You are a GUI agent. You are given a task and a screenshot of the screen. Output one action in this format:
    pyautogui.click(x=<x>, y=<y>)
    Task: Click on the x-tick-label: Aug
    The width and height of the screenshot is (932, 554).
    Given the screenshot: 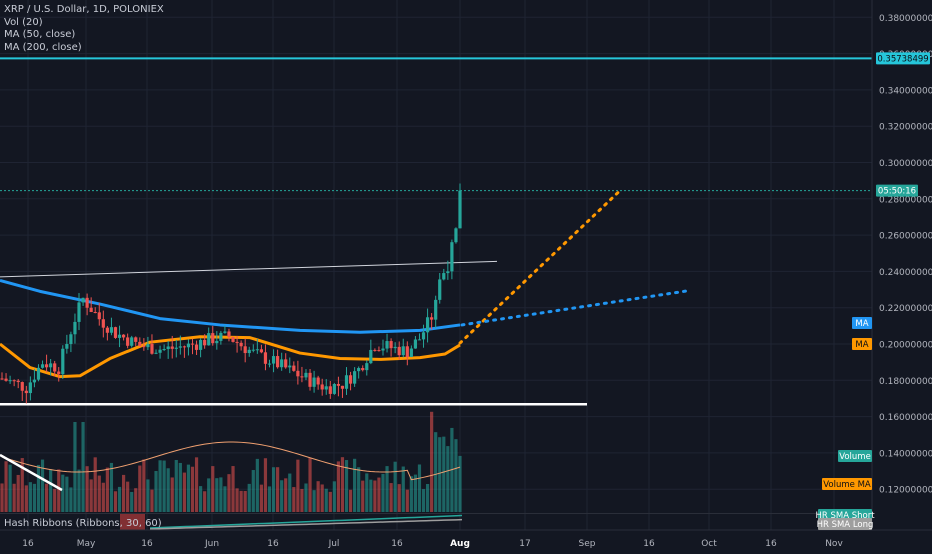 What is the action you would take?
    pyautogui.click(x=460, y=544)
    